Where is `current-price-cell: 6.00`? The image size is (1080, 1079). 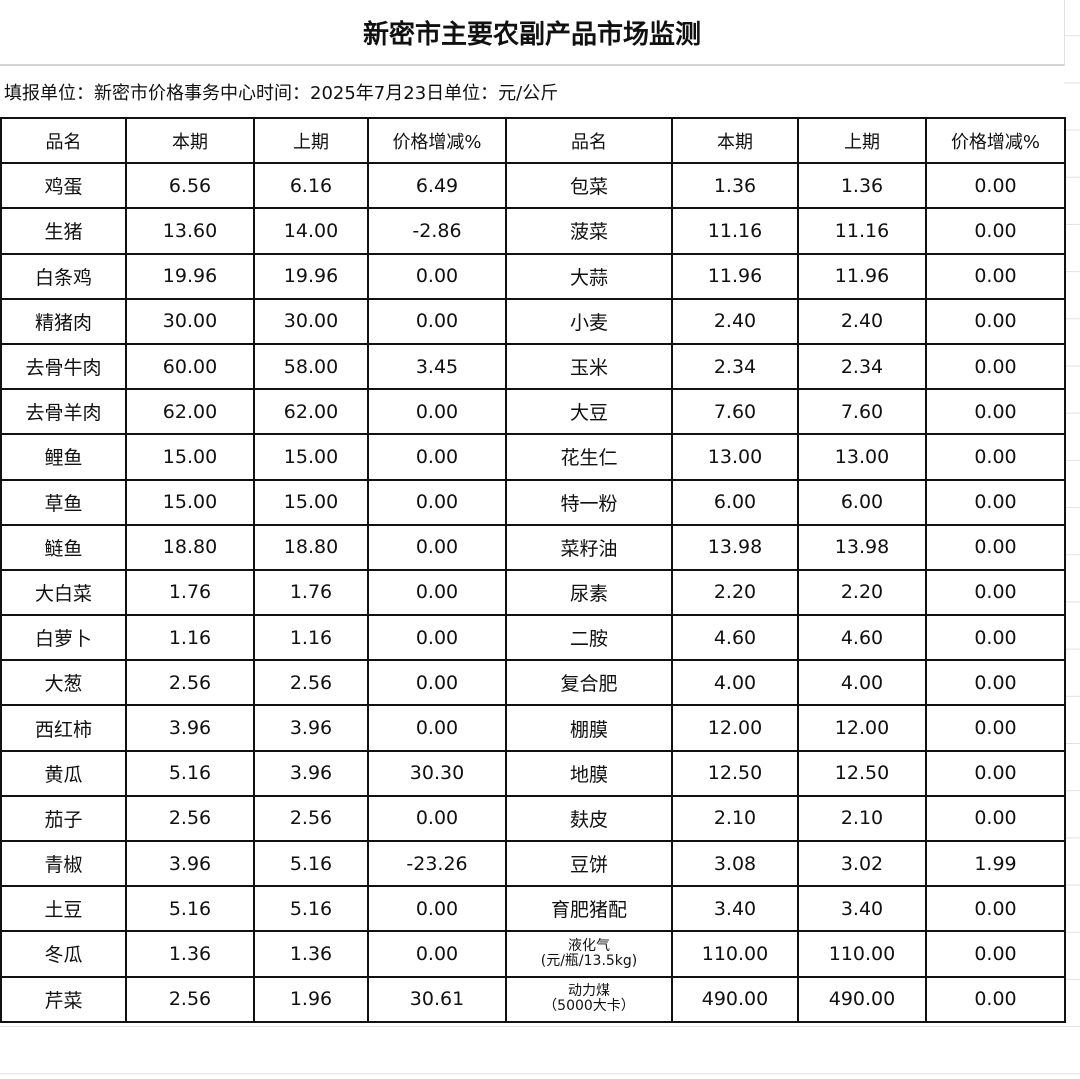 current-price-cell: 6.00 is located at coordinates (735, 502).